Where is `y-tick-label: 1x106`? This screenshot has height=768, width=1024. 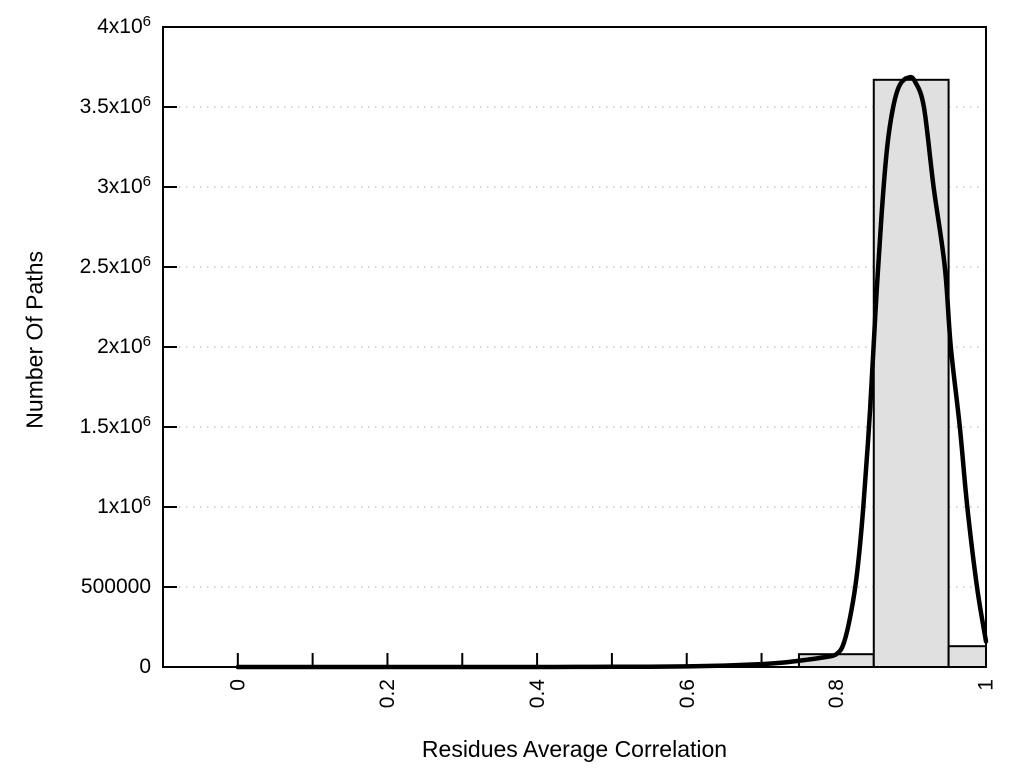 y-tick-label: 1x106 is located at coordinates (124, 505).